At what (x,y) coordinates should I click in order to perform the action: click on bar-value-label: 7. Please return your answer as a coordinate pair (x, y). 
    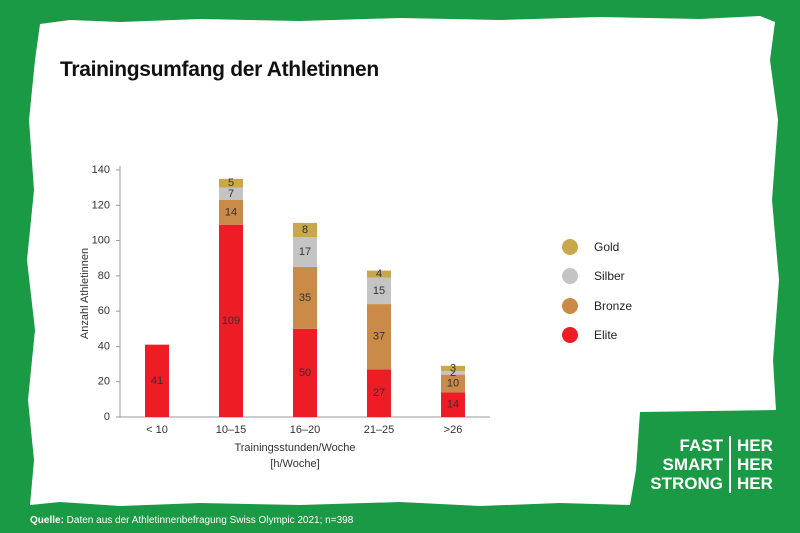
    Looking at the image, I should click on (231, 194).